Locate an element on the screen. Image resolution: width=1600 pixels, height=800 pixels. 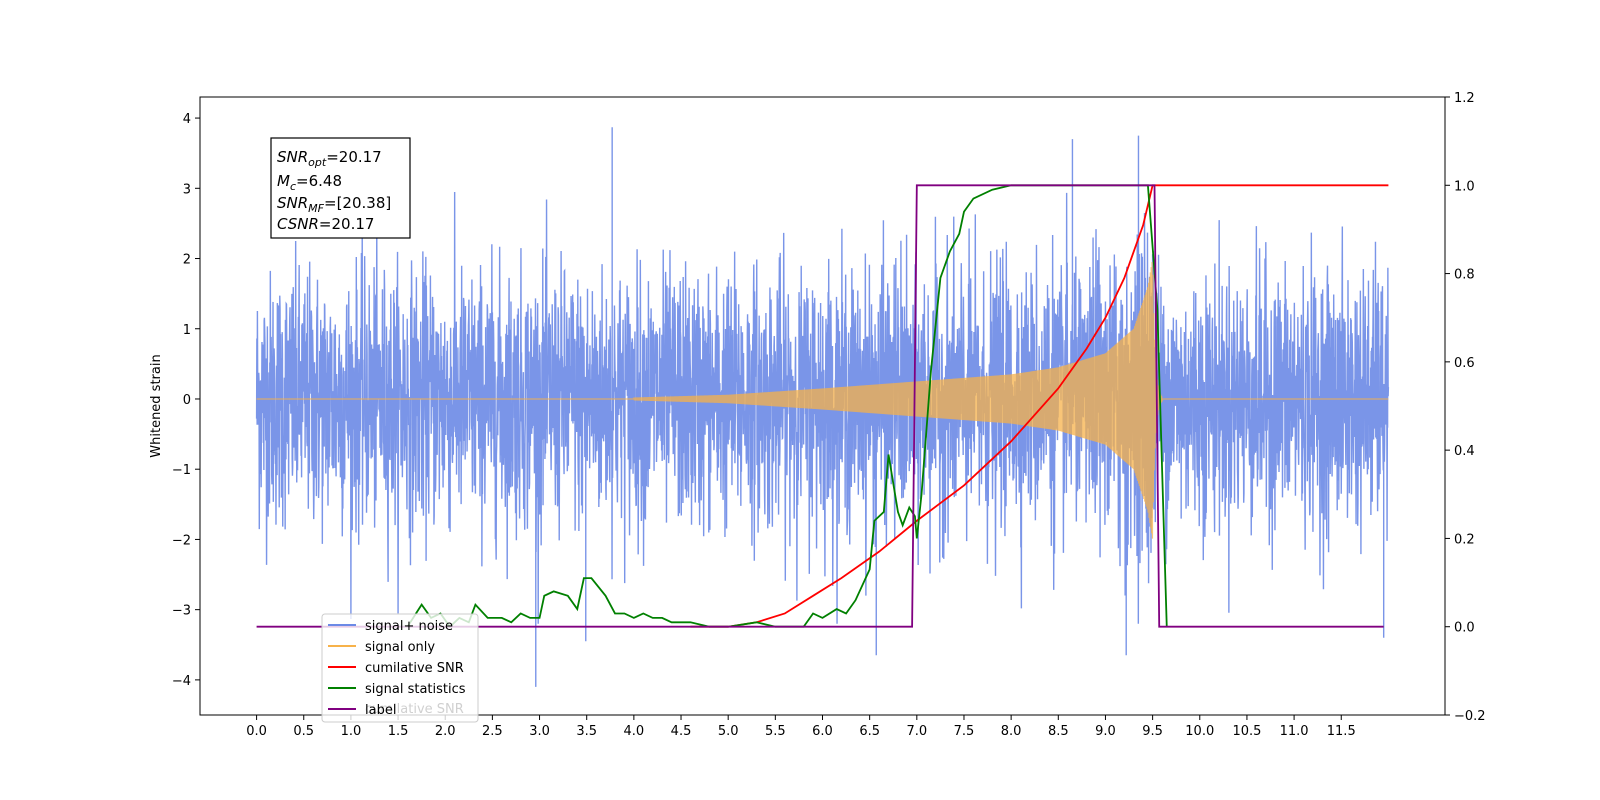
y-axis-left-label: Whitened strain is located at coordinates (156, 405).